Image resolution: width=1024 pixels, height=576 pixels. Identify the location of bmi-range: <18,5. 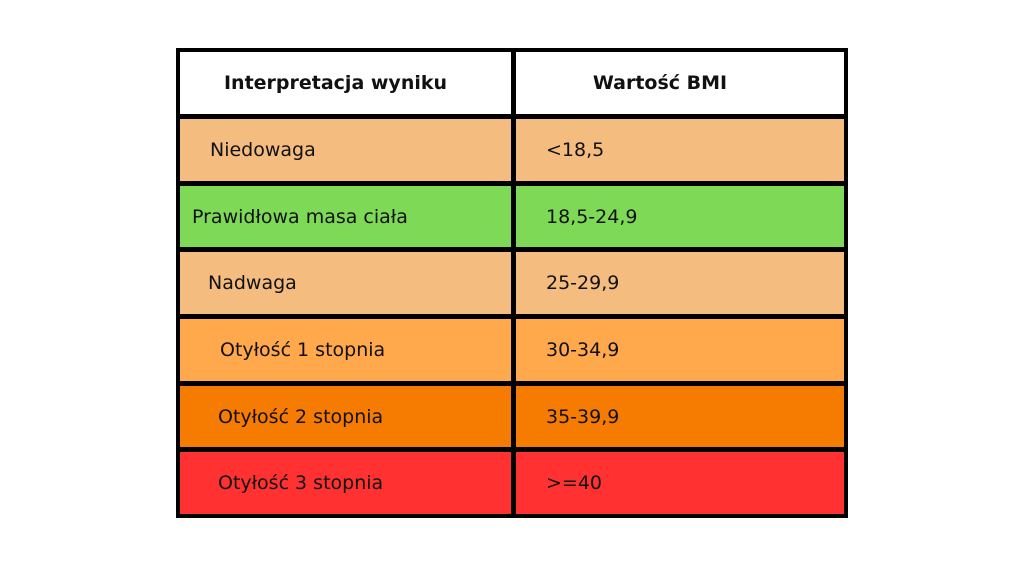
(680, 150).